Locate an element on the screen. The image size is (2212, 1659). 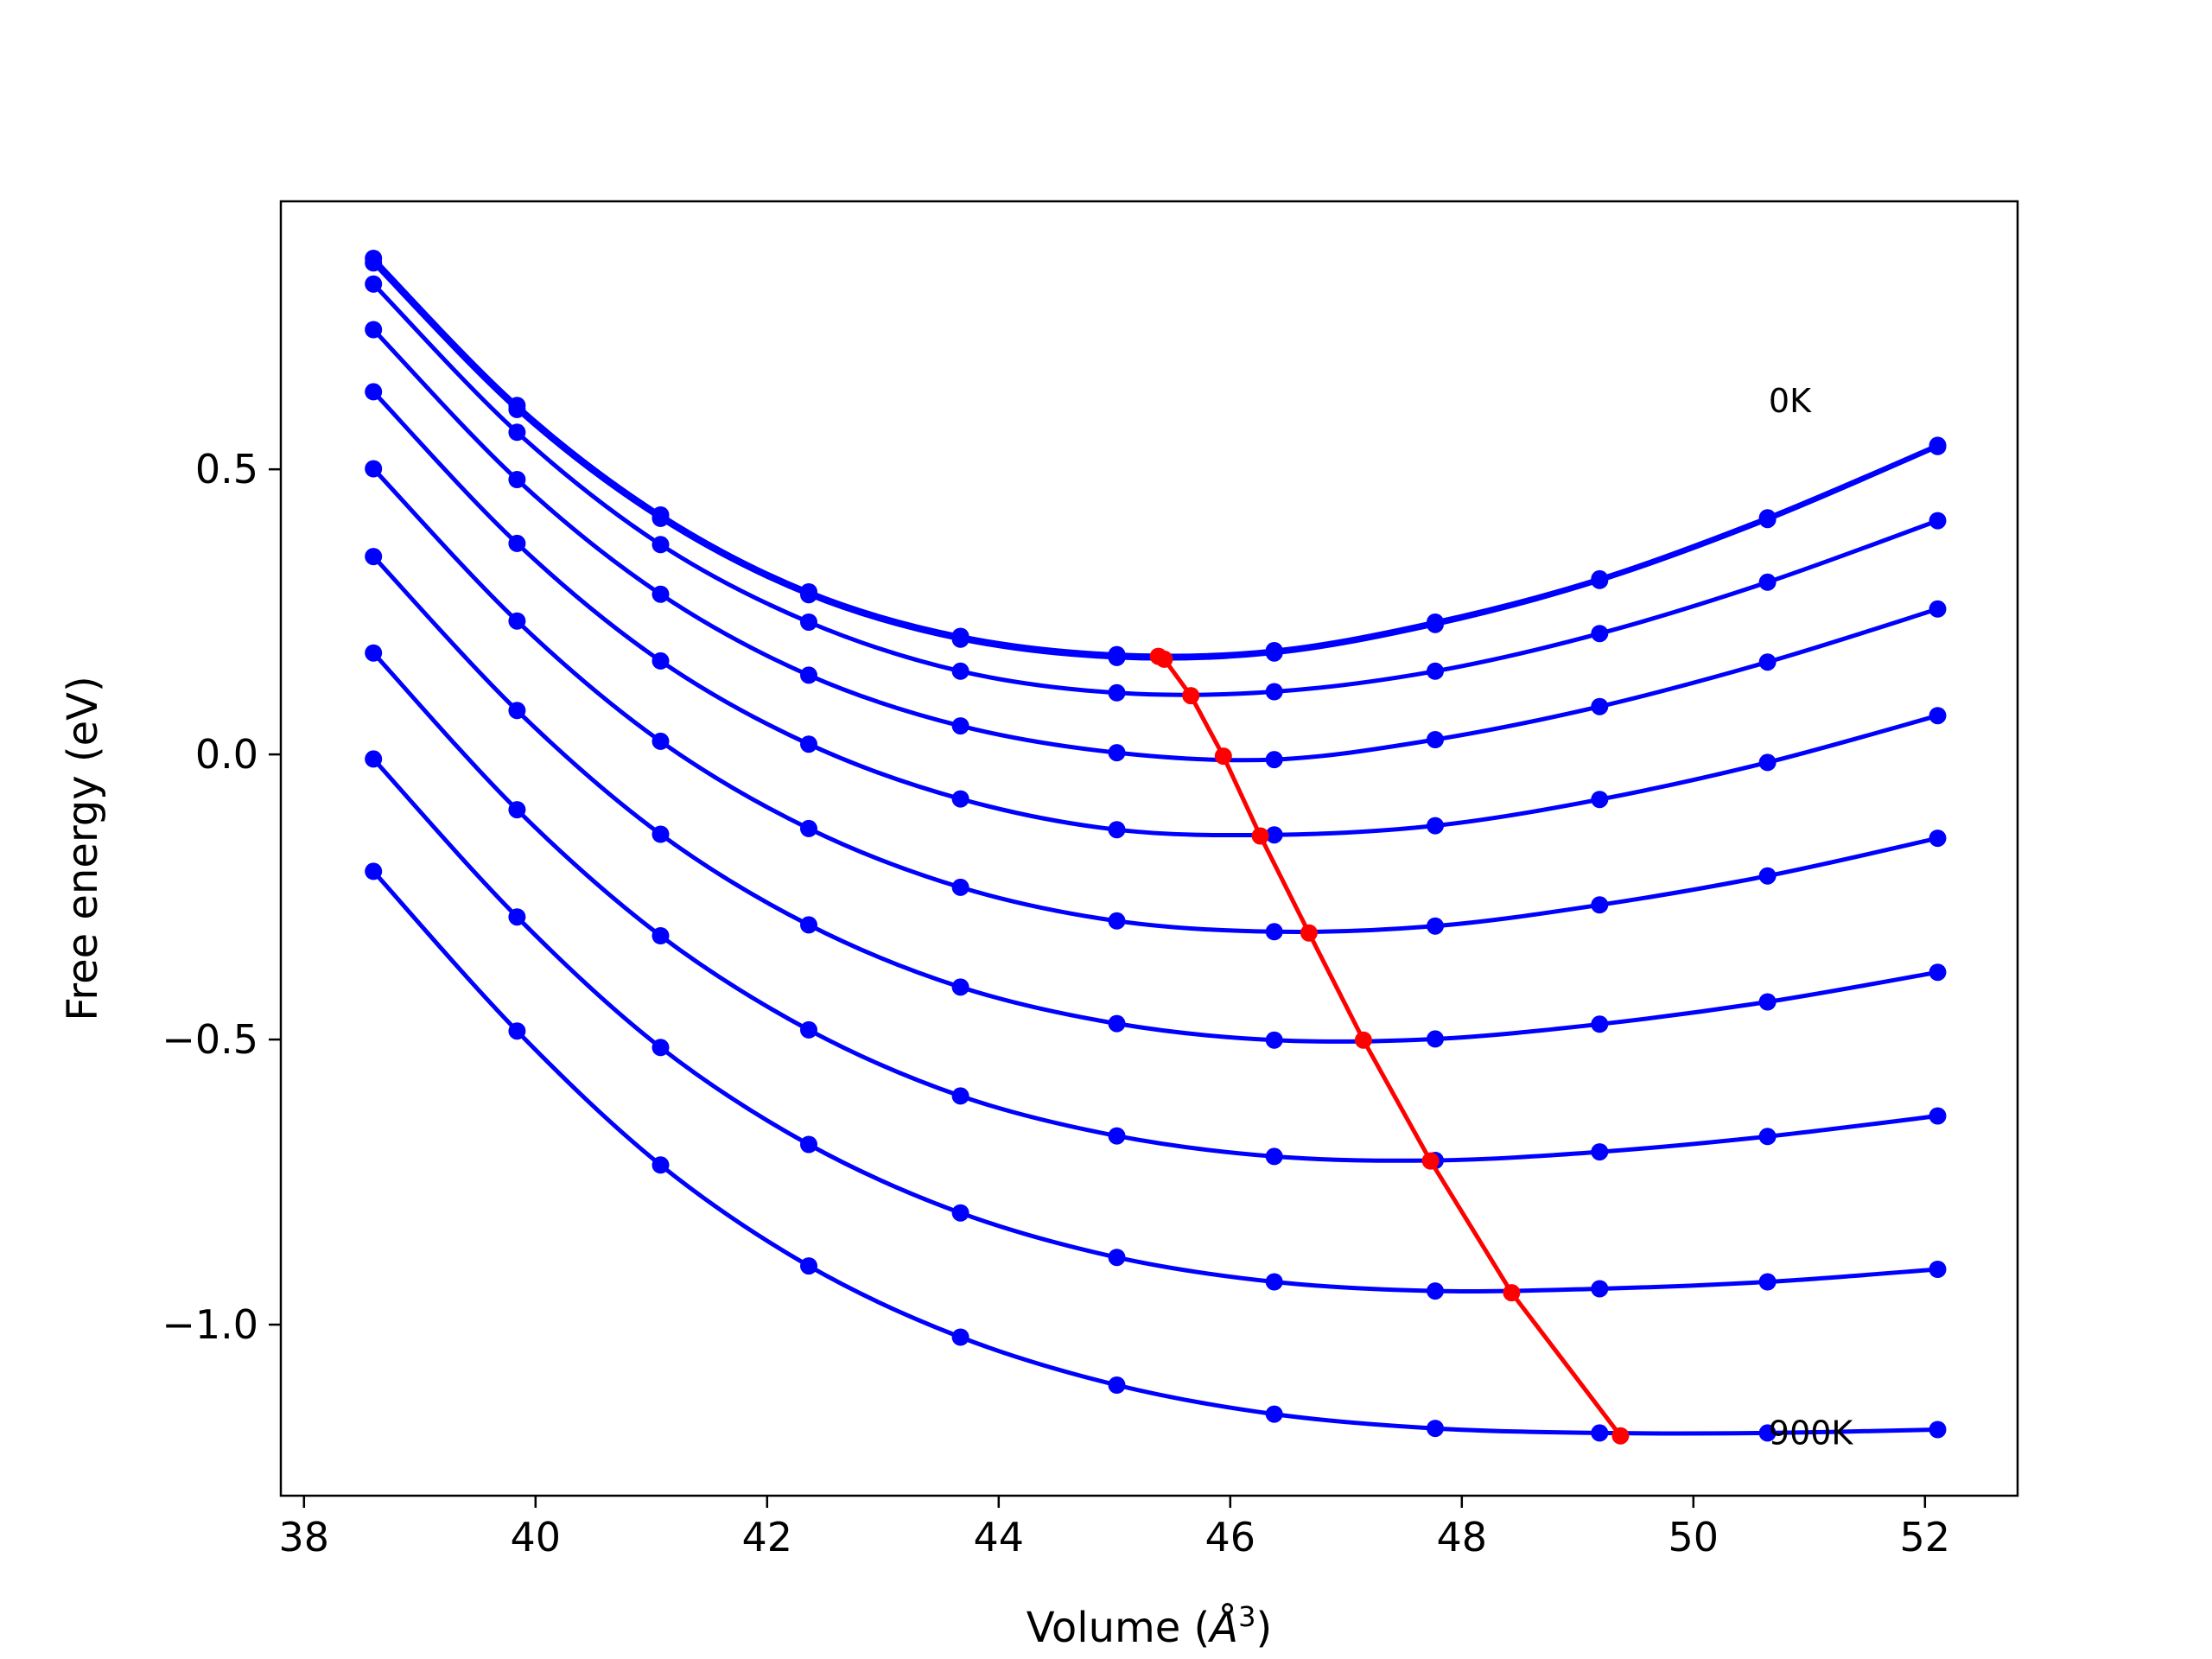
x-tick-label: 44 is located at coordinates (999, 1537).